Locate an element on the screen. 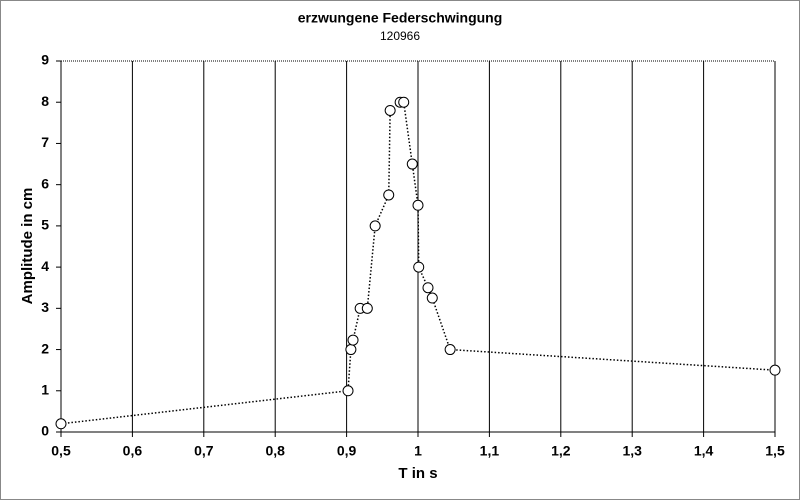 The image size is (800, 500). chart-title: erzwungene Federschwingung is located at coordinates (400, 18).